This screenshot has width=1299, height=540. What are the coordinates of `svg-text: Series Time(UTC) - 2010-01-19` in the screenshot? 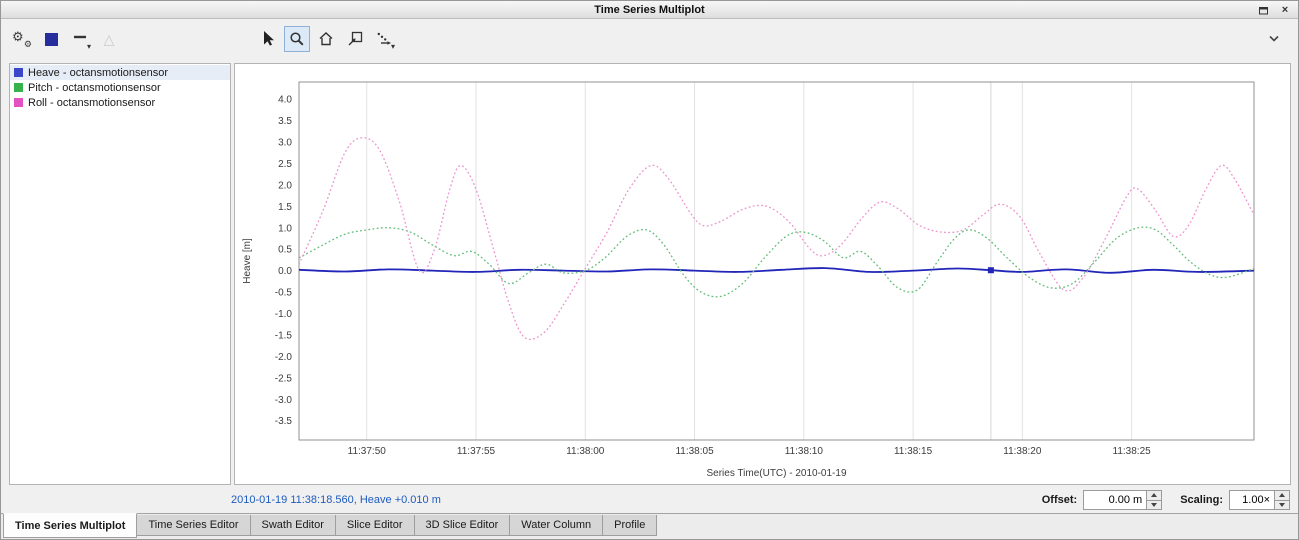 It's located at (776, 473).